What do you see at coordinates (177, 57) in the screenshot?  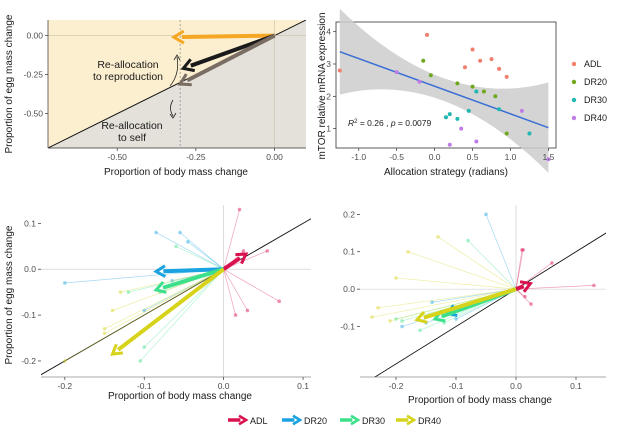 I see `curved-annotation-arrow-up-head` at bounding box center [177, 57].